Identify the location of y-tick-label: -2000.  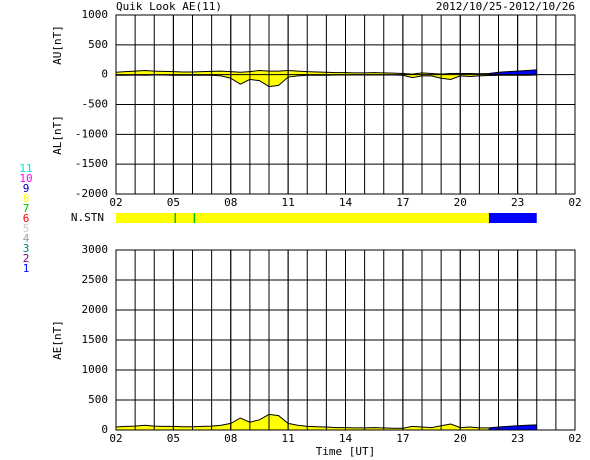
(91, 193).